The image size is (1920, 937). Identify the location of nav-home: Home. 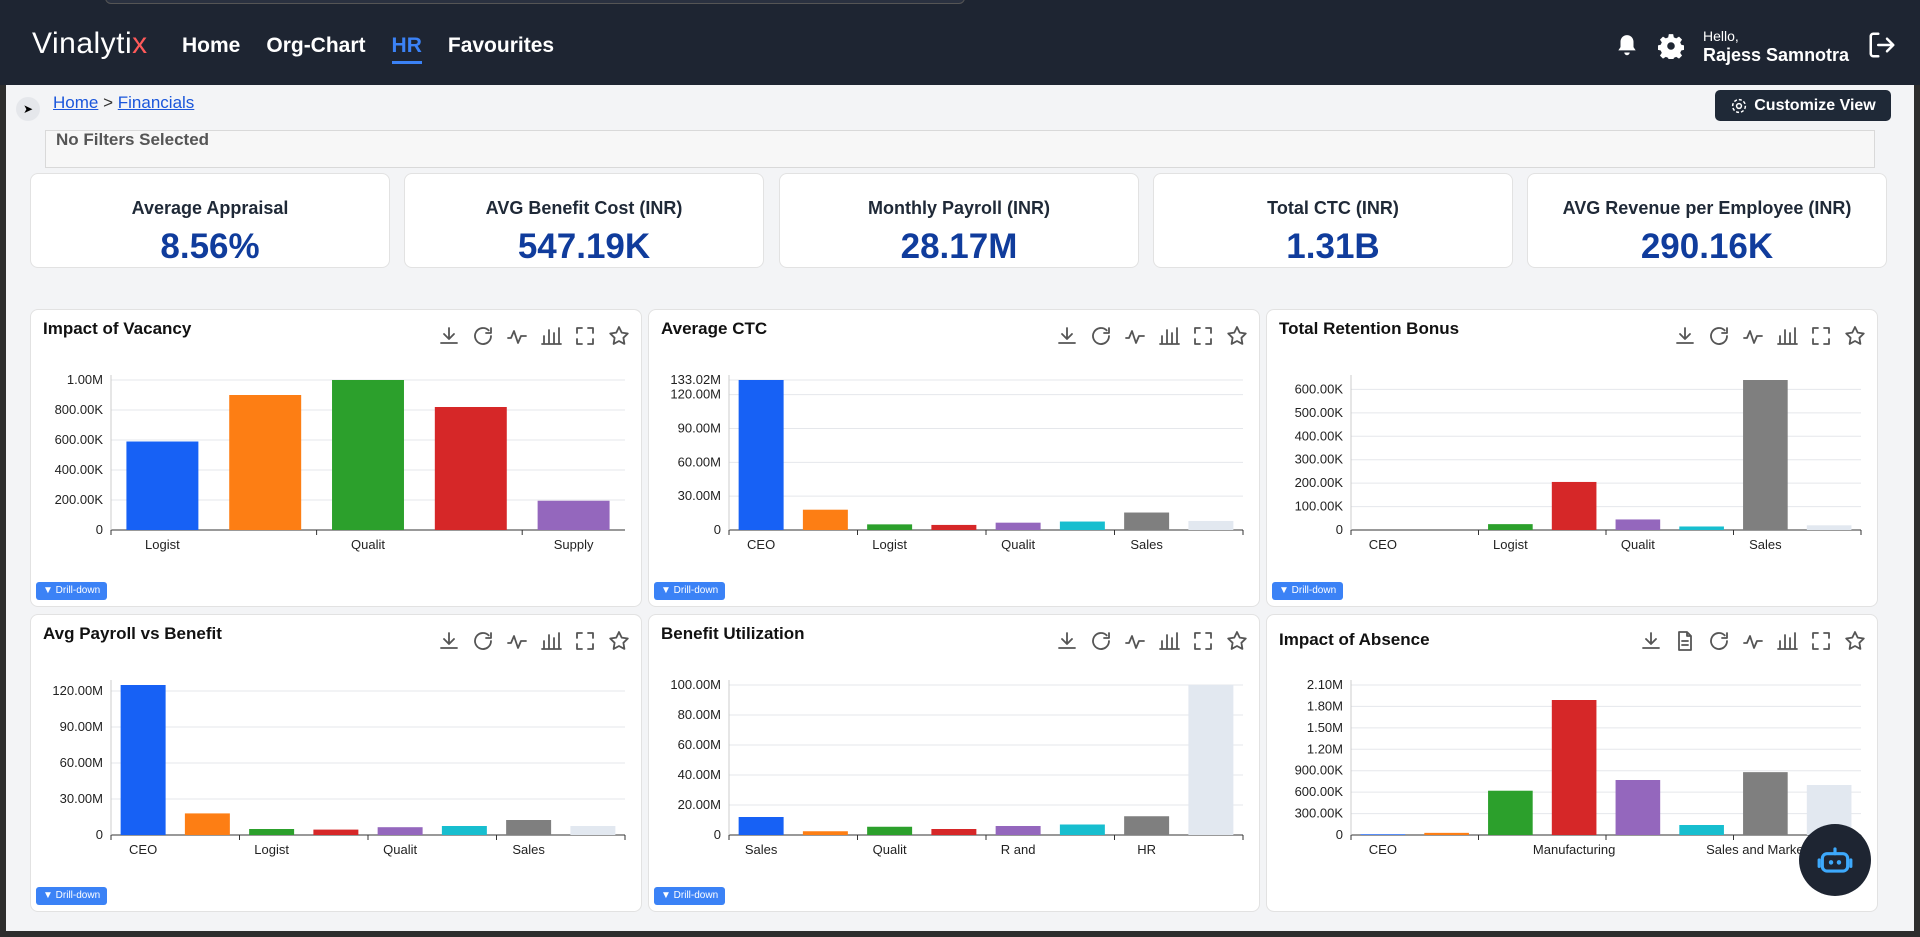
(211, 45).